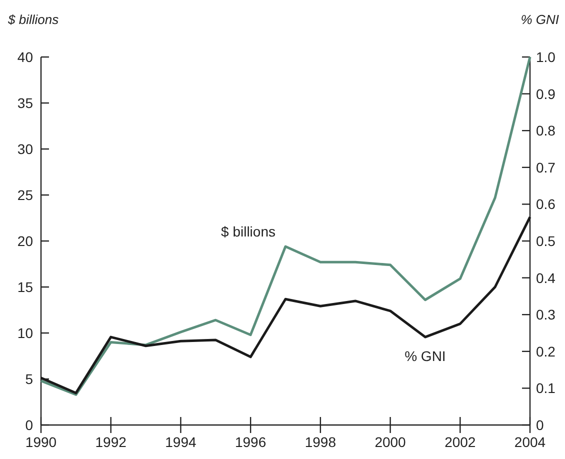  I want to click on y-tick-label: 25, so click(25, 195).